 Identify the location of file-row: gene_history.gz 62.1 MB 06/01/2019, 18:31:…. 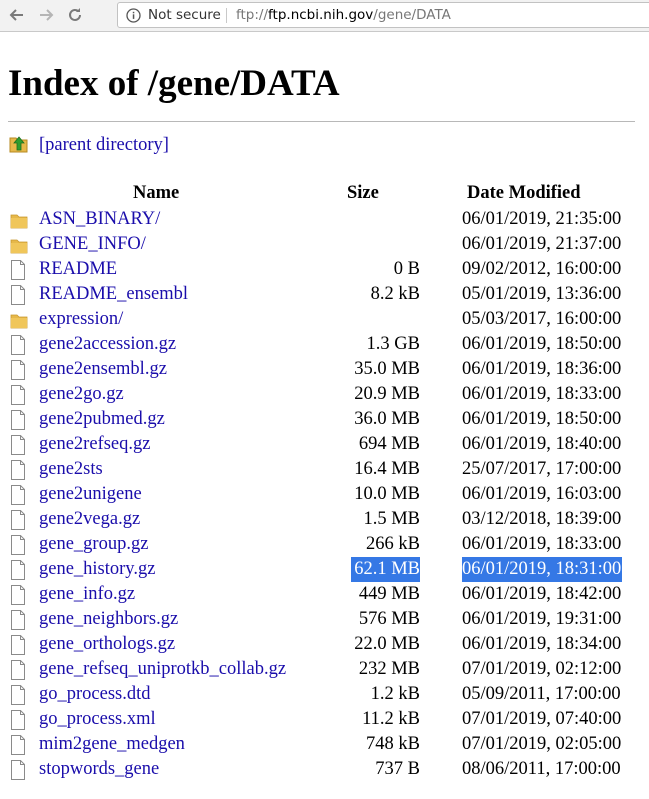
(324, 569).